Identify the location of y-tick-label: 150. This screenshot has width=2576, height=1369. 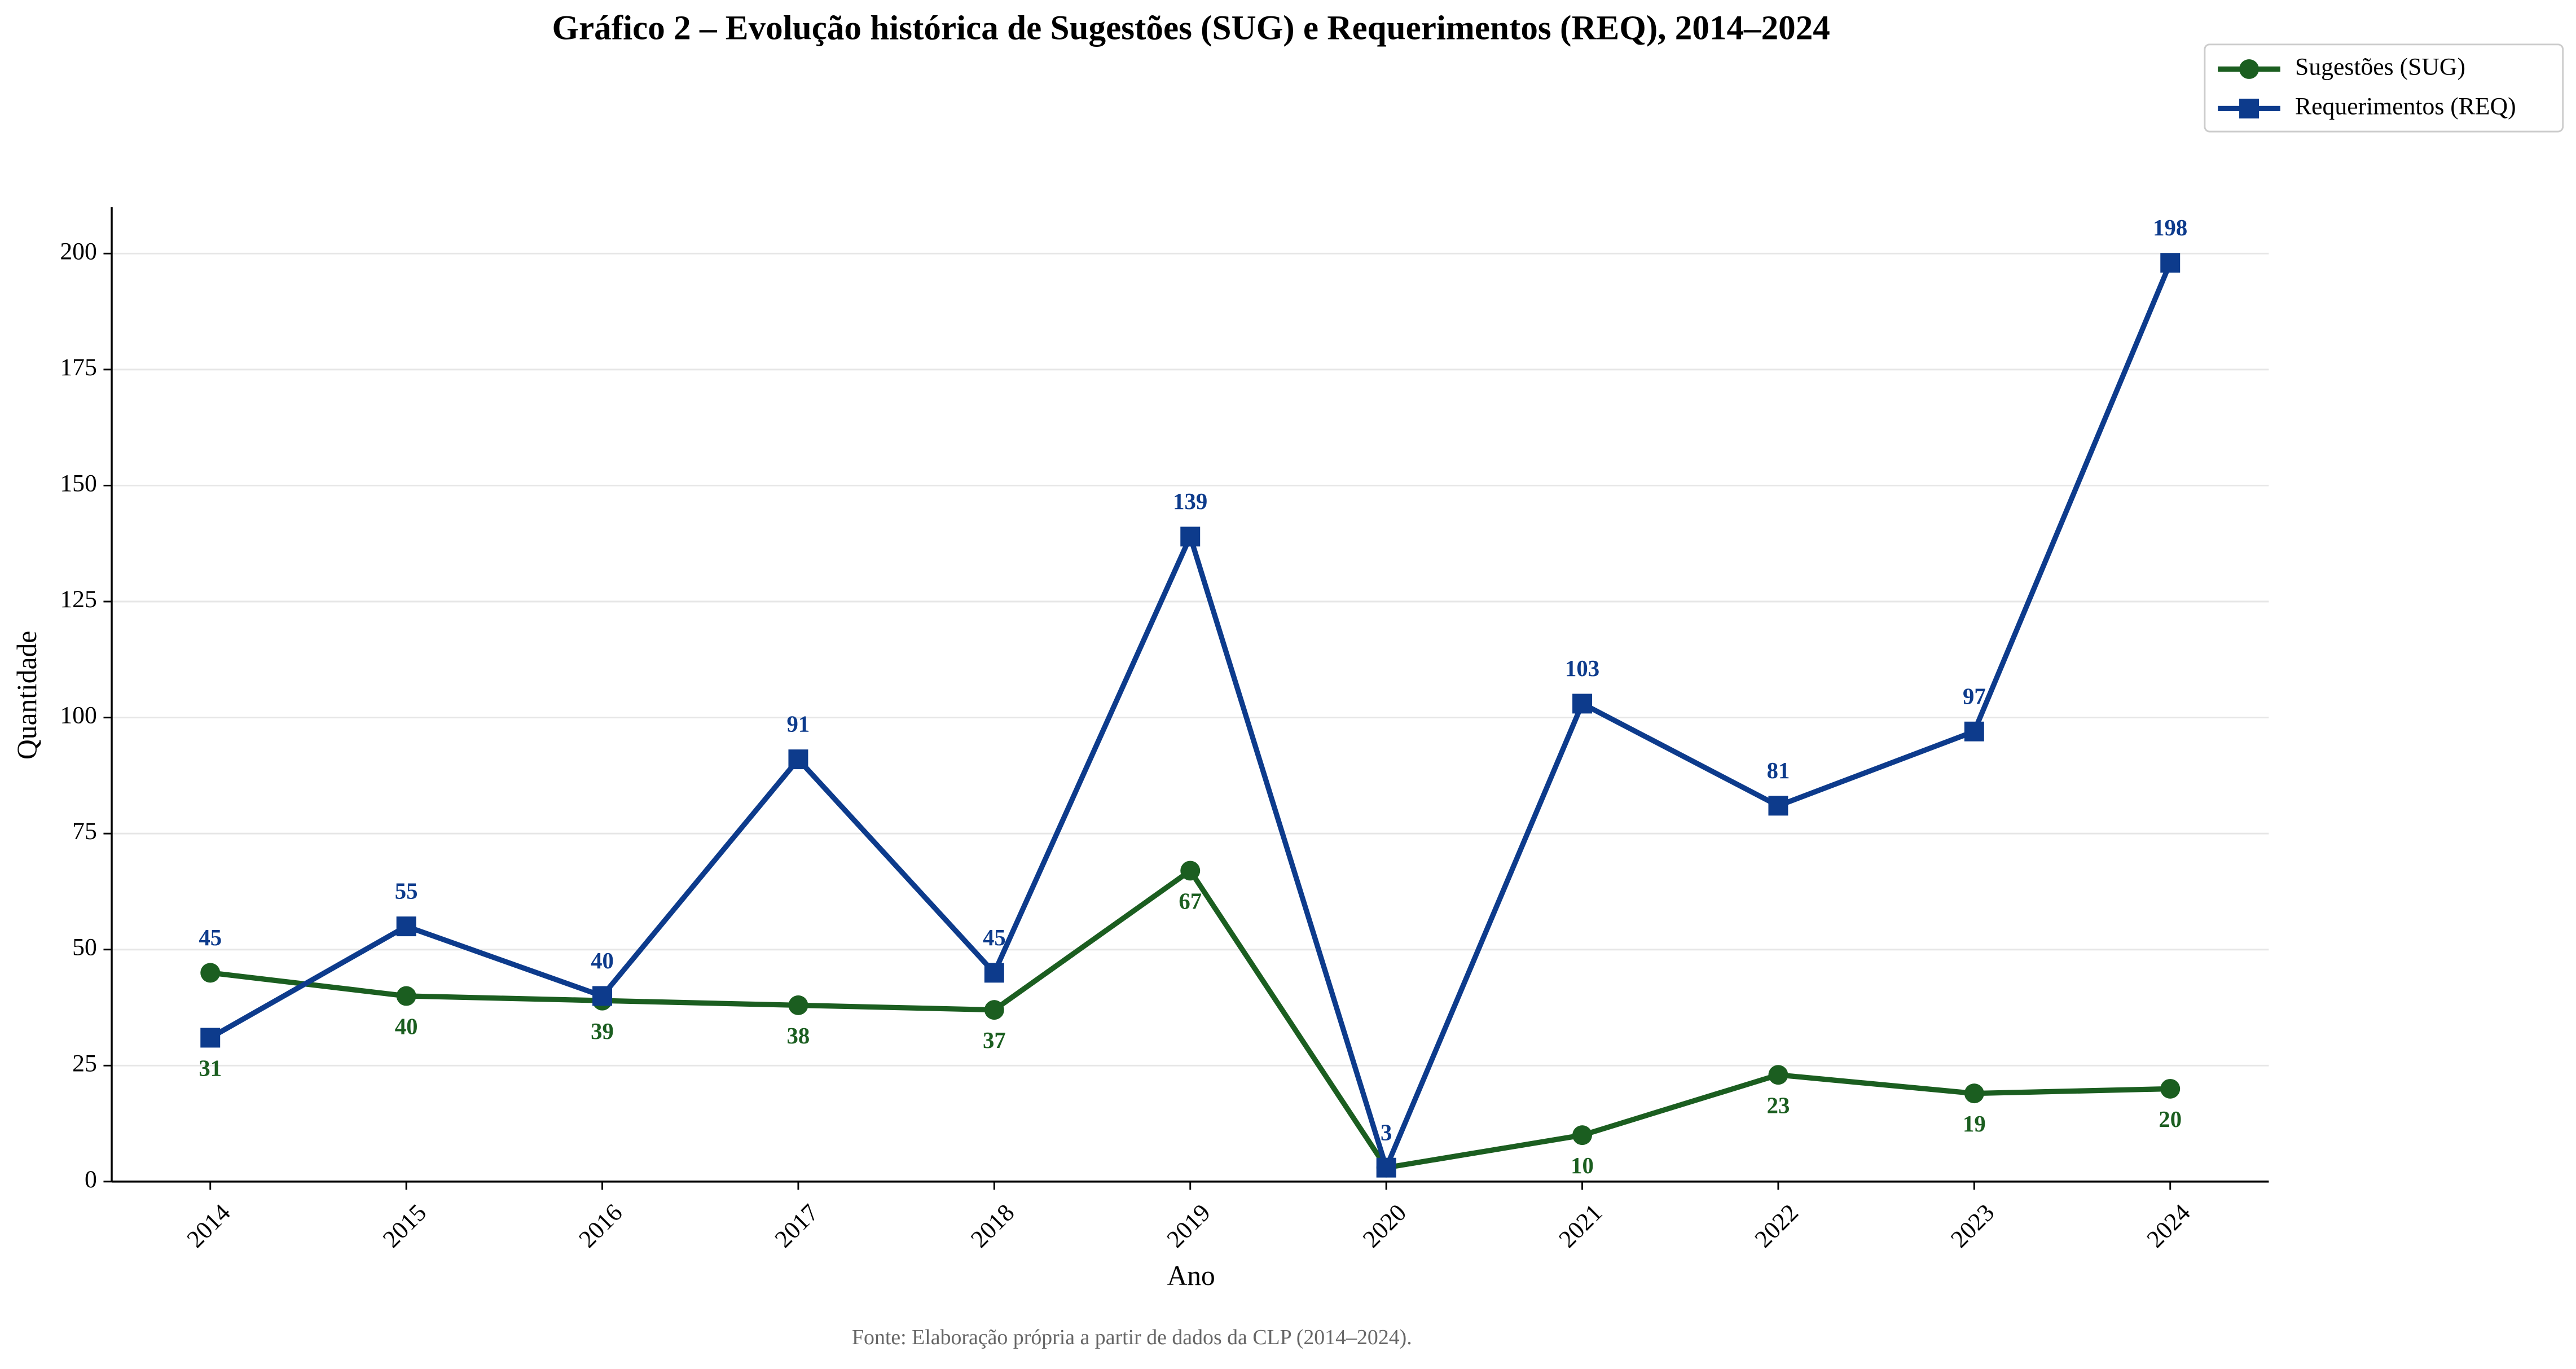
(78, 483).